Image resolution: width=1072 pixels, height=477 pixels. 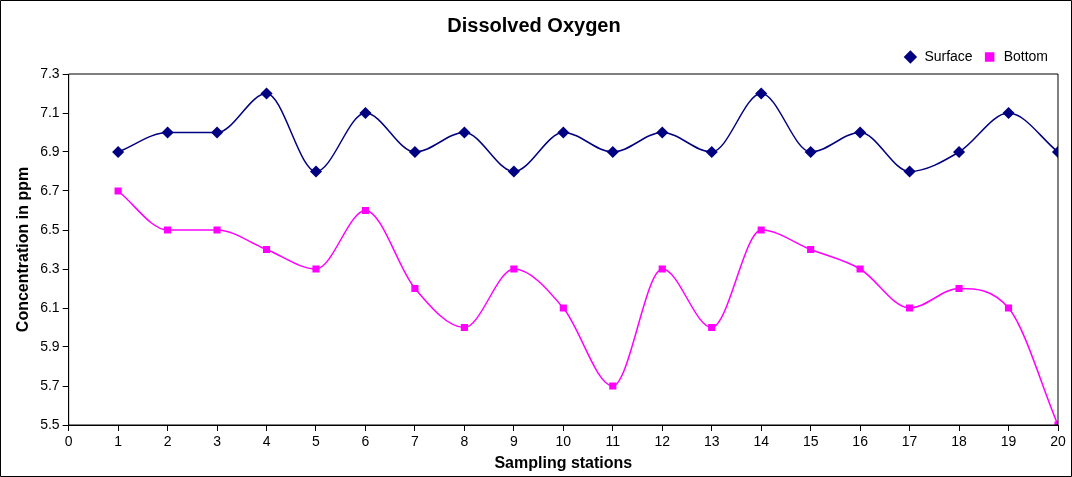 What do you see at coordinates (50, 111) in the screenshot?
I see `y-tick-label: 7.1` at bounding box center [50, 111].